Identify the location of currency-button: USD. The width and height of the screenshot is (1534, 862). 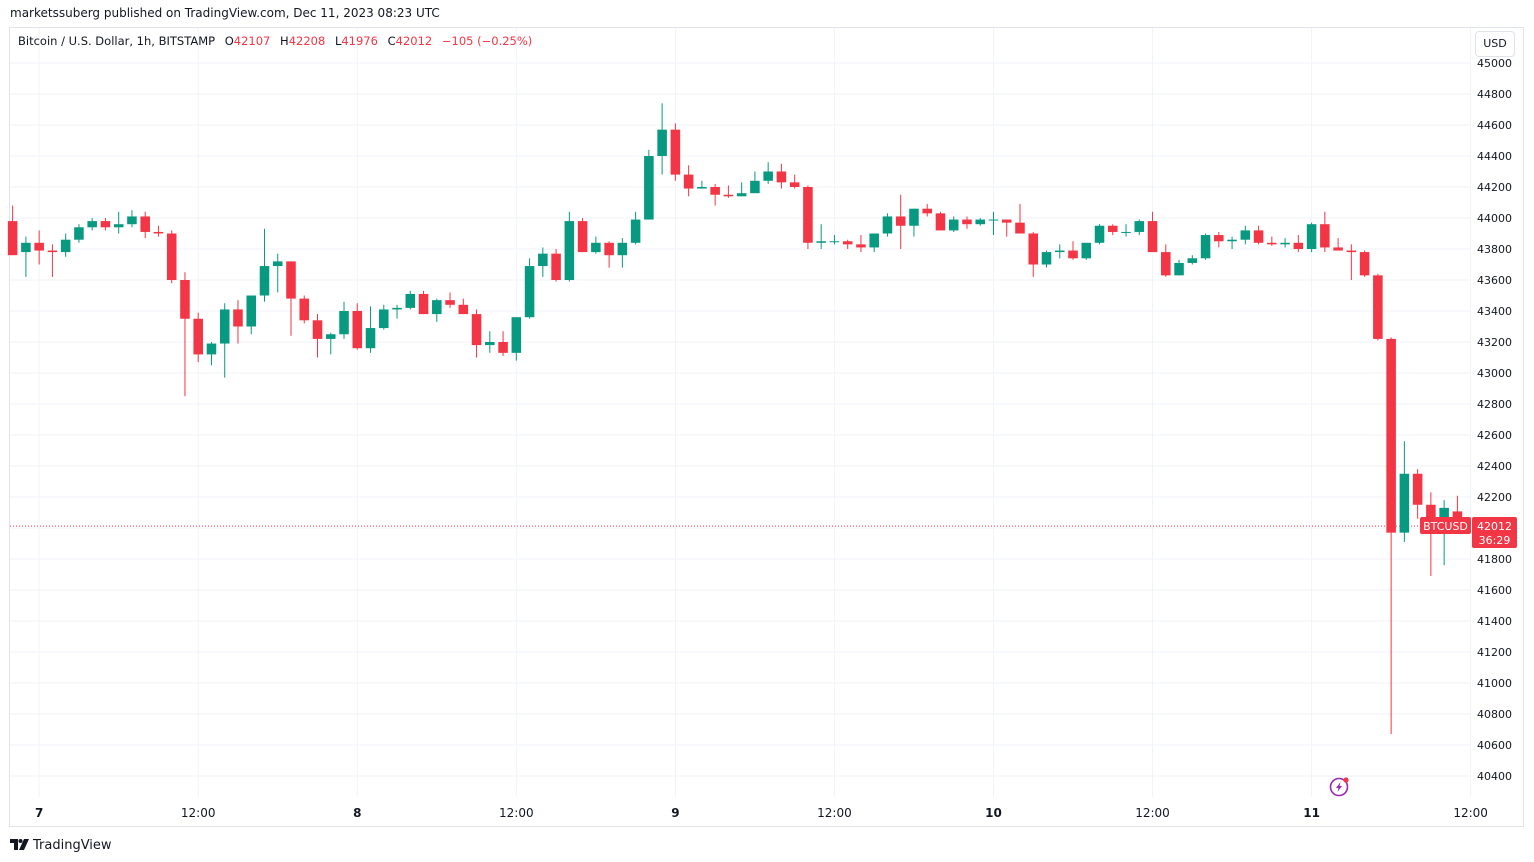
(1495, 44).